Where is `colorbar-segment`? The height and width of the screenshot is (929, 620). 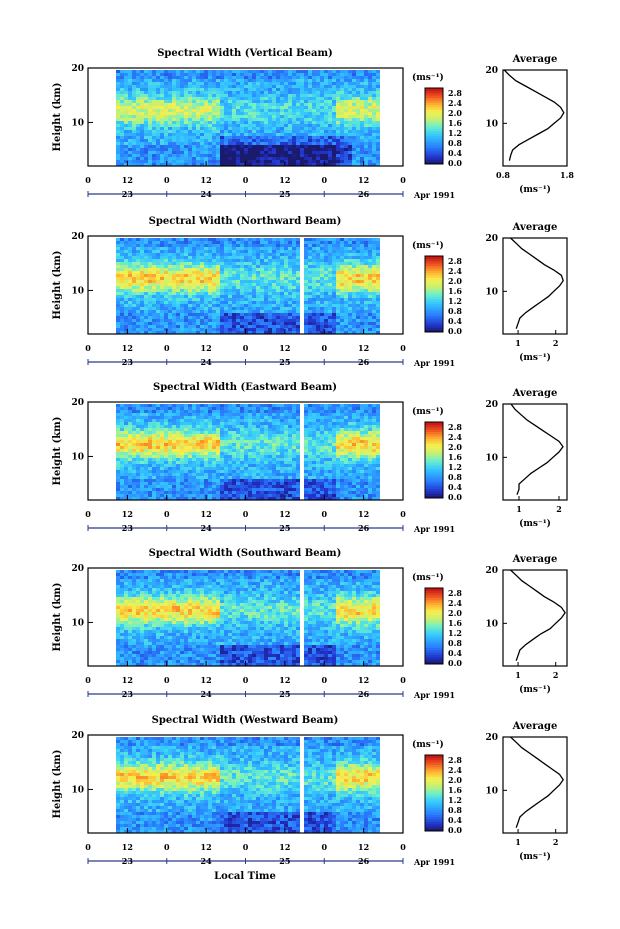 colorbar-segment is located at coordinates (434, 142).